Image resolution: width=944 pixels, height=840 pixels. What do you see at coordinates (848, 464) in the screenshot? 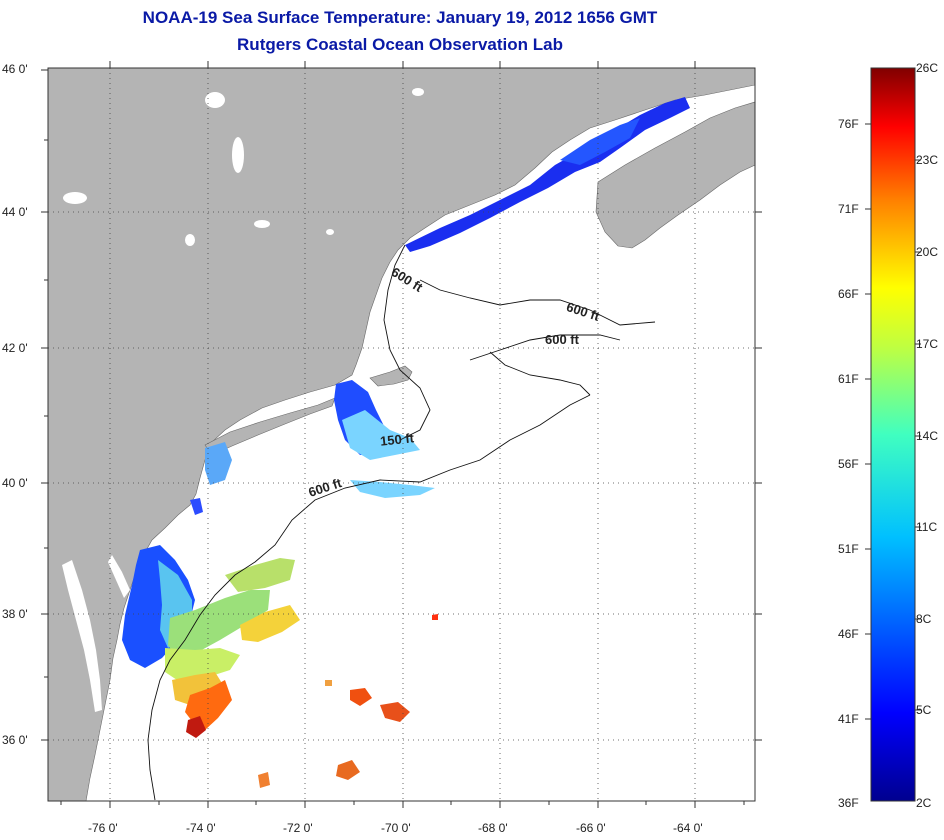
I see `colorbar-label-f: 56F` at bounding box center [848, 464].